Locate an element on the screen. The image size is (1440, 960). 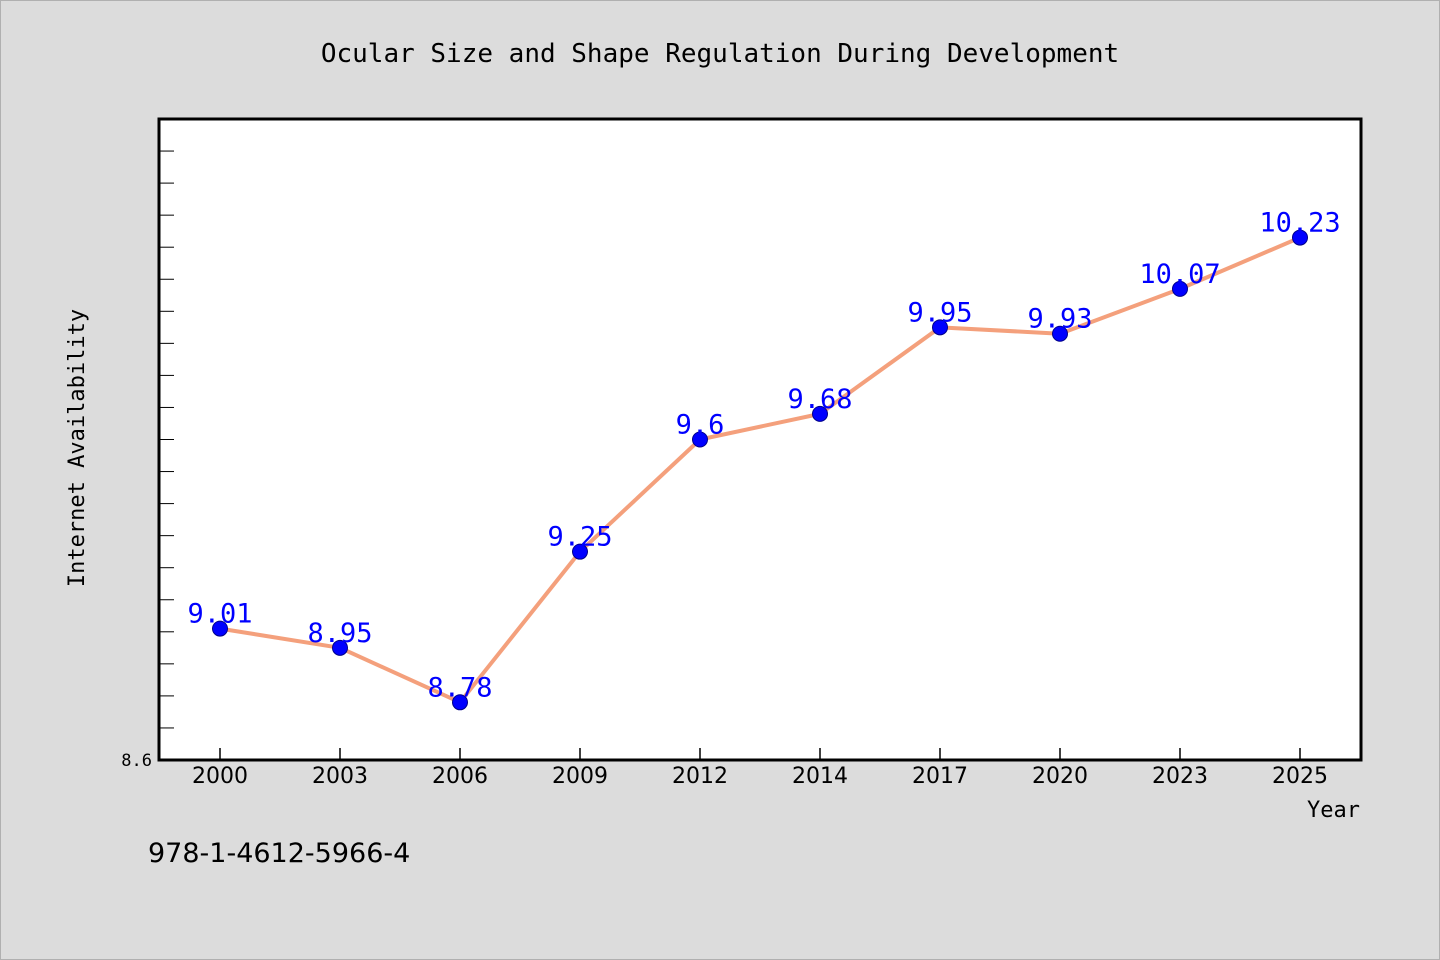
data-label: 8.78 is located at coordinates (459, 687).